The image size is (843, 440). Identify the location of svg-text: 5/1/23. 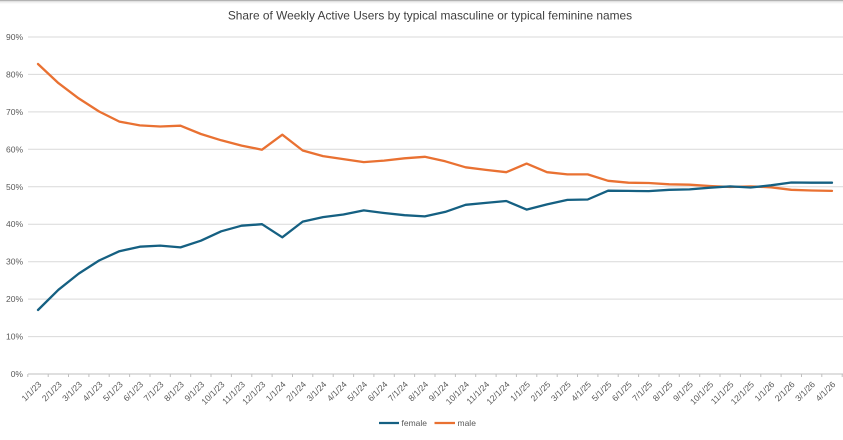
(113, 391).